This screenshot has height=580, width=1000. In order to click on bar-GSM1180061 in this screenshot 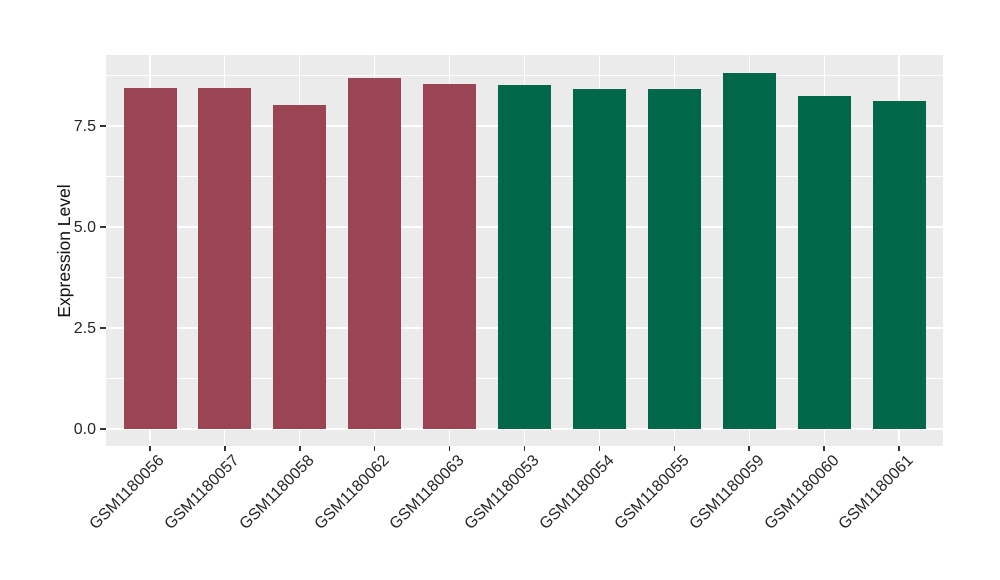, I will do `click(899, 264)`.